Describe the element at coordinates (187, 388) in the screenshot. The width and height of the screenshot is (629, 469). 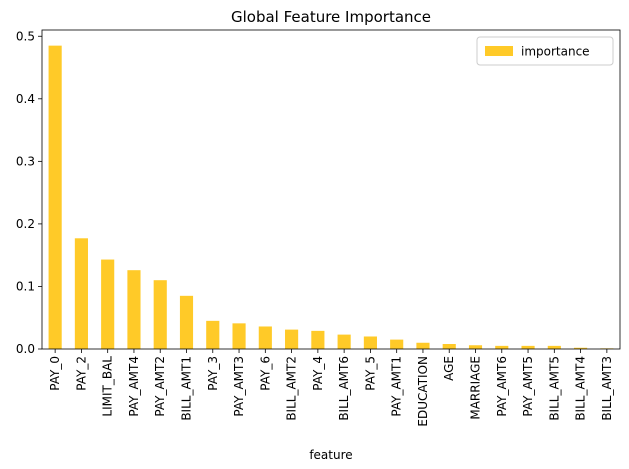
I see `x-tick-label: BILL_AMT1` at that location.